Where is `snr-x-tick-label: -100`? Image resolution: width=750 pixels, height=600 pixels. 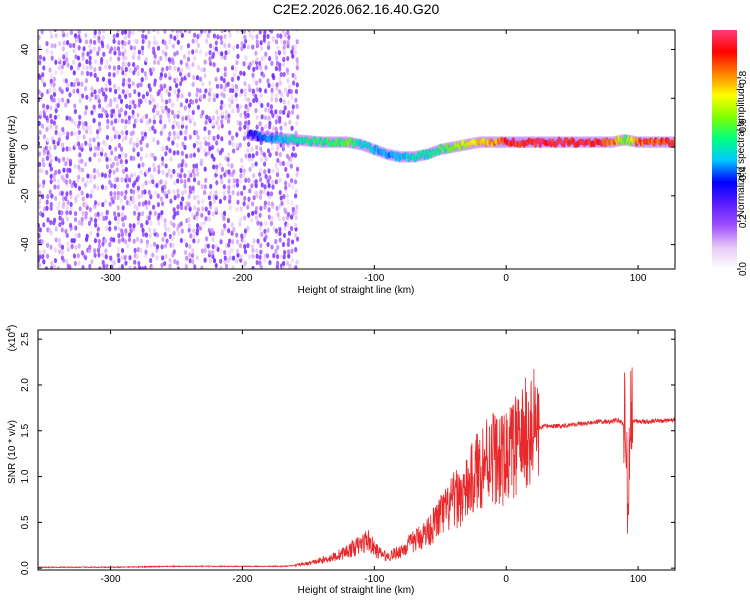 snr-x-tick-label: -100 is located at coordinates (374, 579).